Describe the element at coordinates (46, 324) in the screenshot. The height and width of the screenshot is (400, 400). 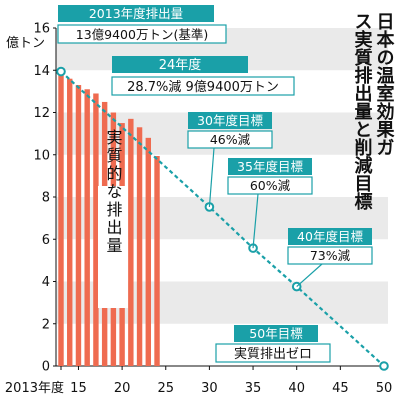
I see `y-tick-label: 2` at that location.